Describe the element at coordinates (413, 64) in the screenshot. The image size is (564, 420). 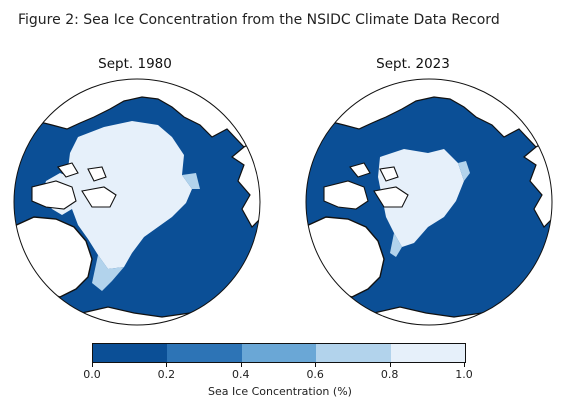
I see `panel-title-2023: Sept. 2023` at that location.